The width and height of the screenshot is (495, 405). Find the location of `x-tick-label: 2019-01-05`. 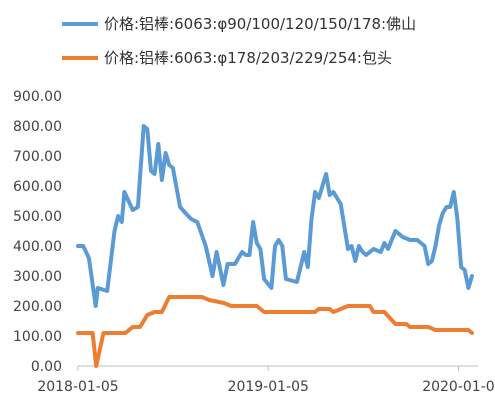

x-tick-label: 2019-01-05 is located at coordinates (268, 387).